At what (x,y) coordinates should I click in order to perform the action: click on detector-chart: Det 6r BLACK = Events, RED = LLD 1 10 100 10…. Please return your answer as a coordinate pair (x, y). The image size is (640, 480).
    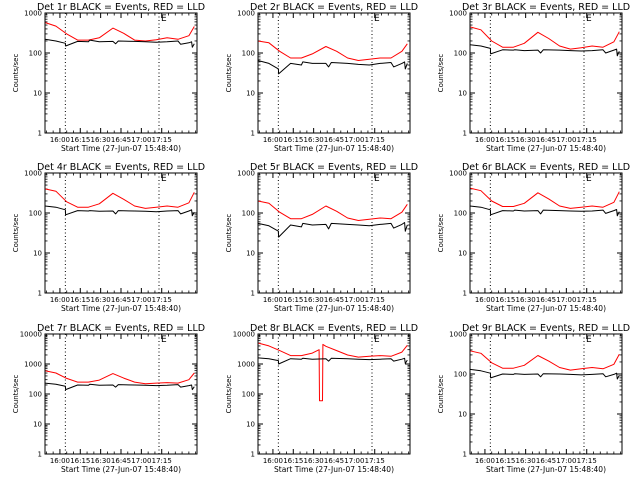
    Looking at the image, I should click on (533, 237).